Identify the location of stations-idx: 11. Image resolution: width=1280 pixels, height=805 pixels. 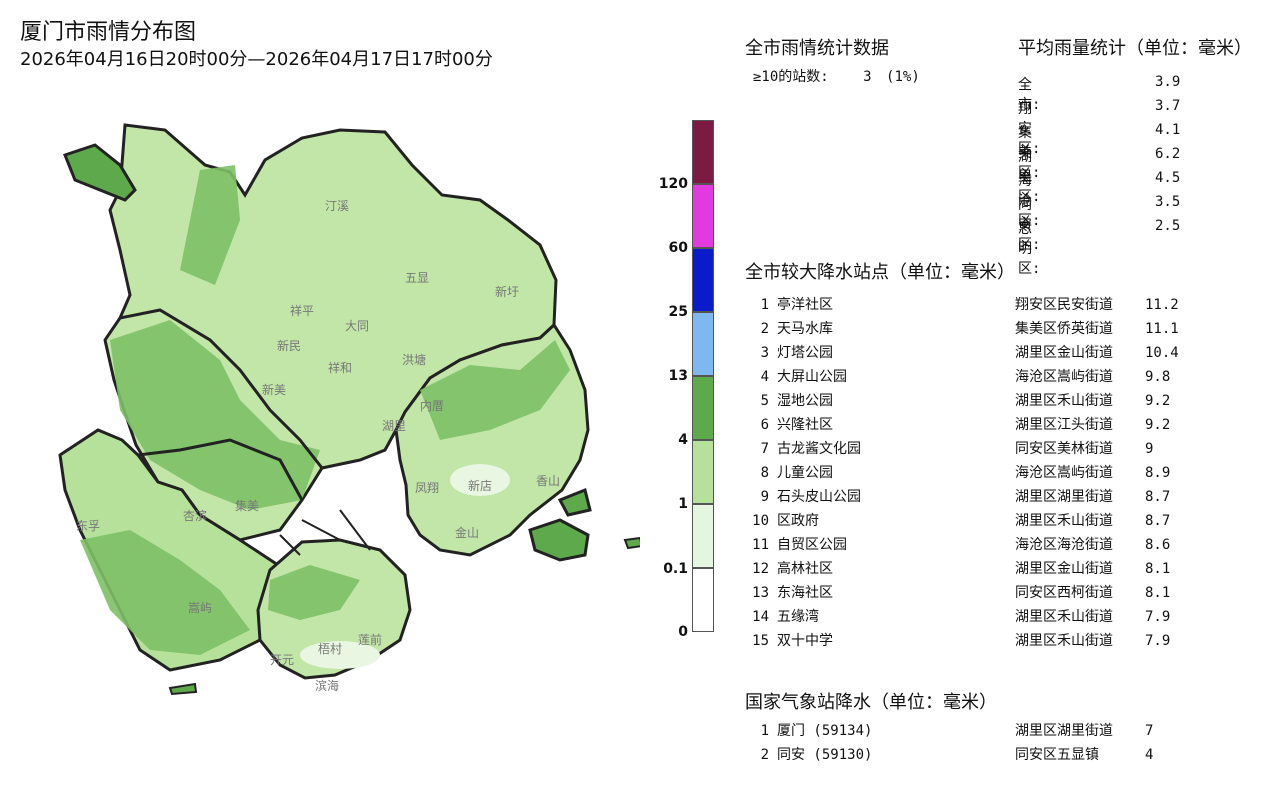
(760, 545).